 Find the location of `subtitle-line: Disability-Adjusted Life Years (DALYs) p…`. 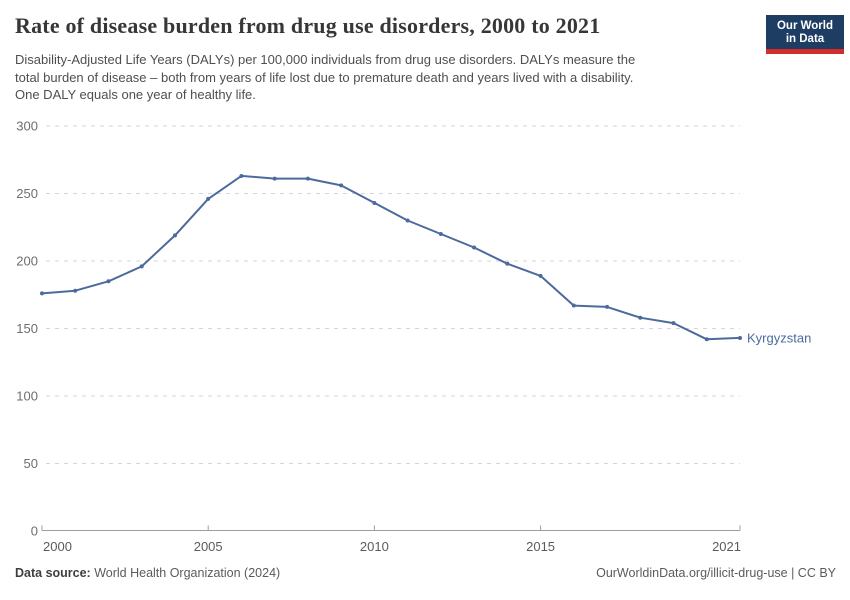

subtitle-line: Disability-Adjusted Life Years (DALYs) p… is located at coordinates (325, 59).